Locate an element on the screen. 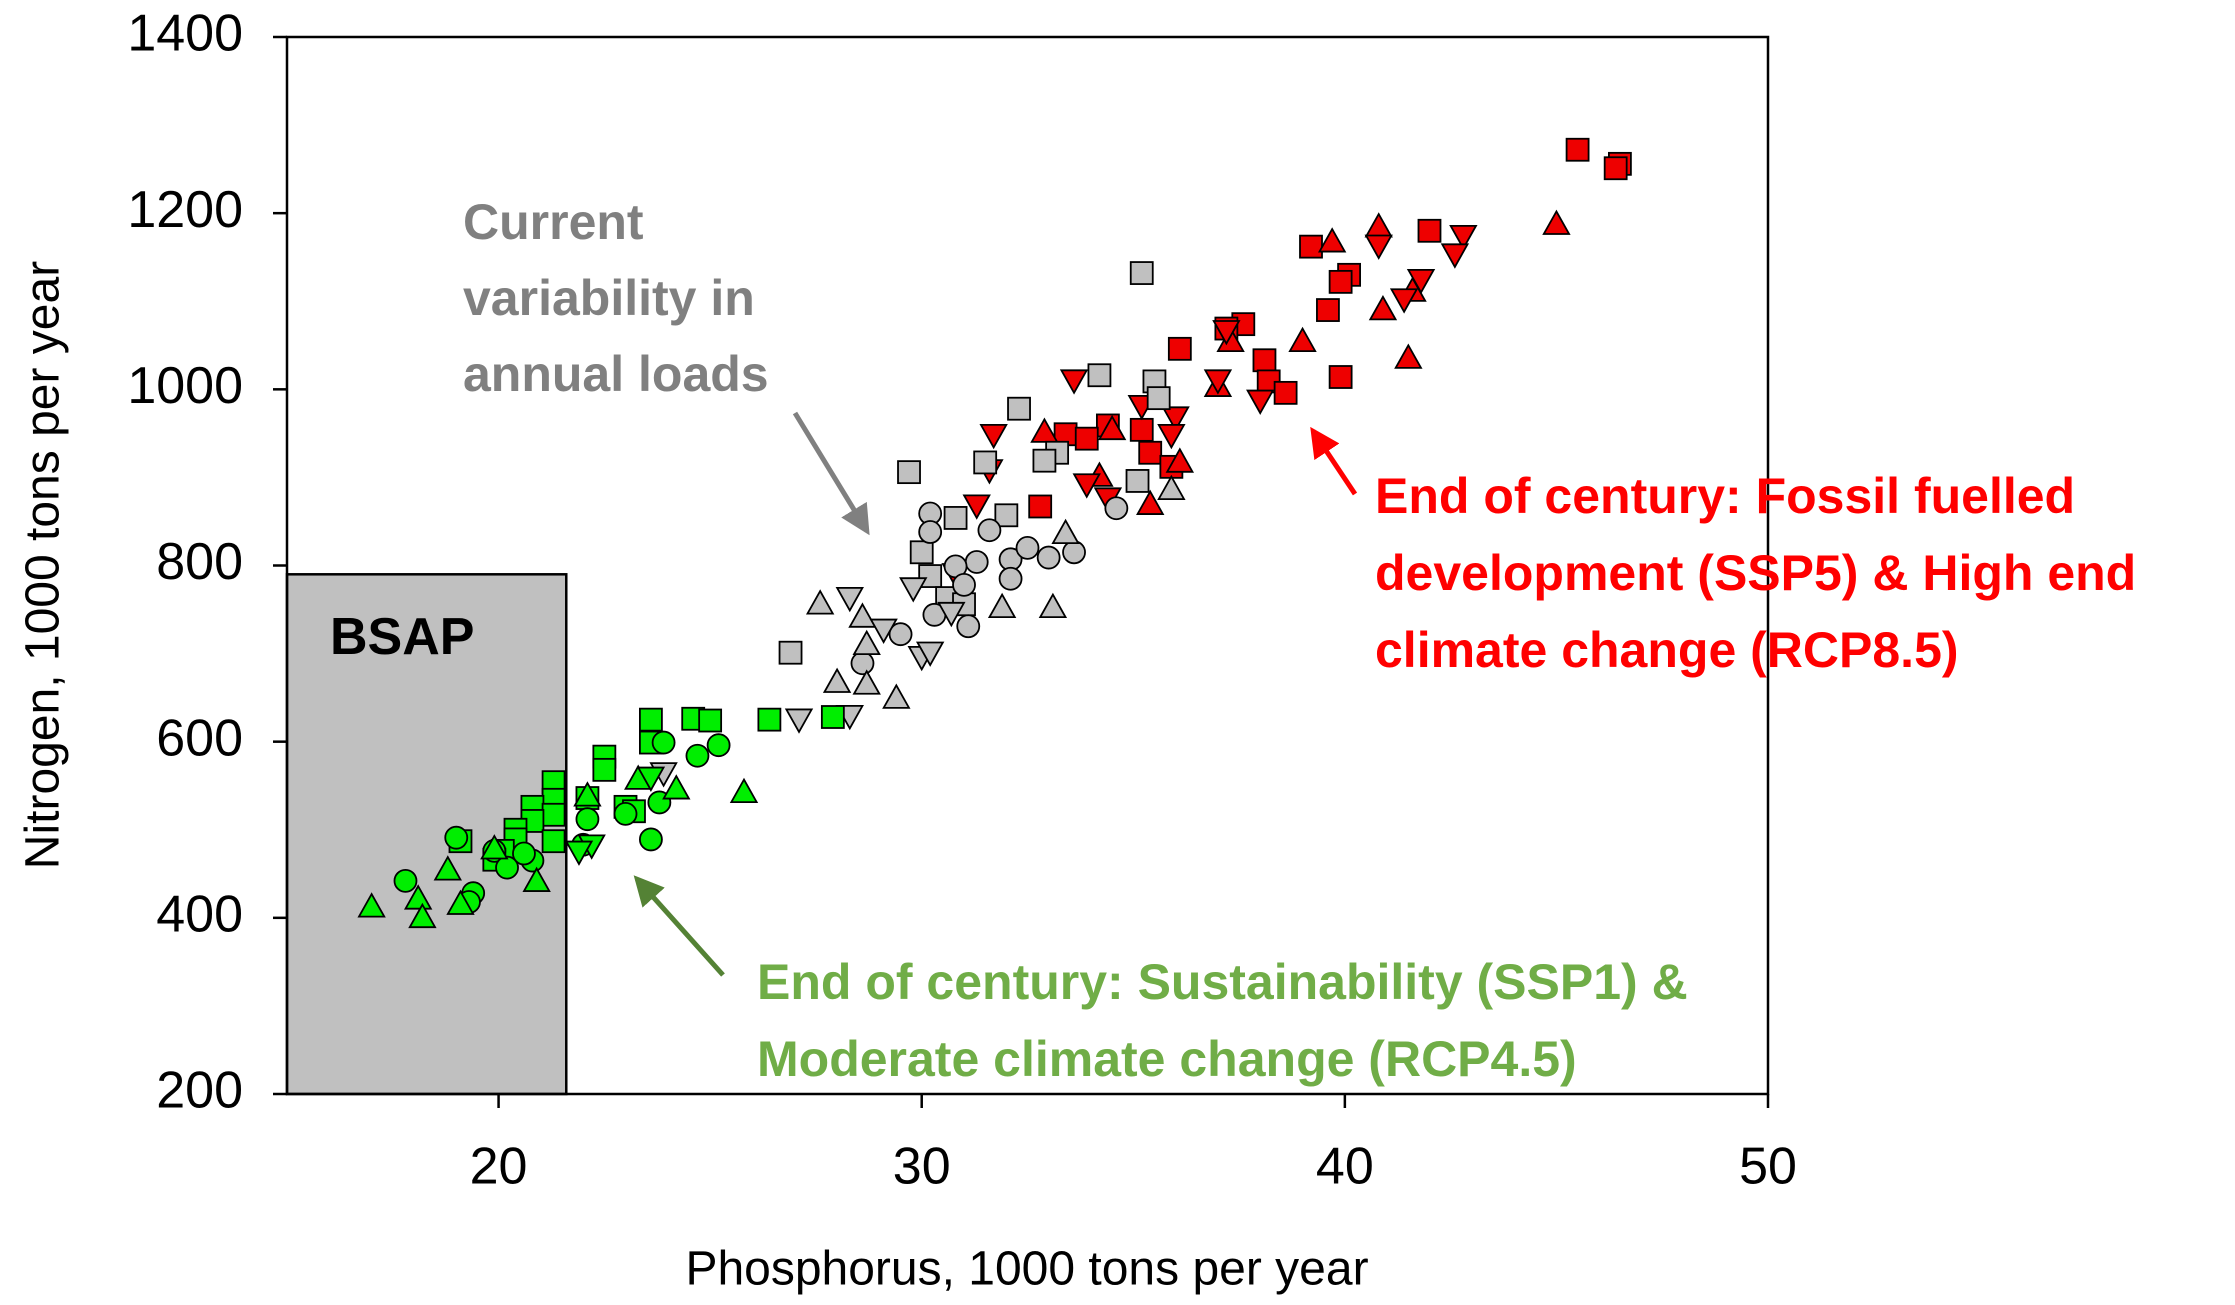  y-tick-label: 800 is located at coordinates (199, 562).